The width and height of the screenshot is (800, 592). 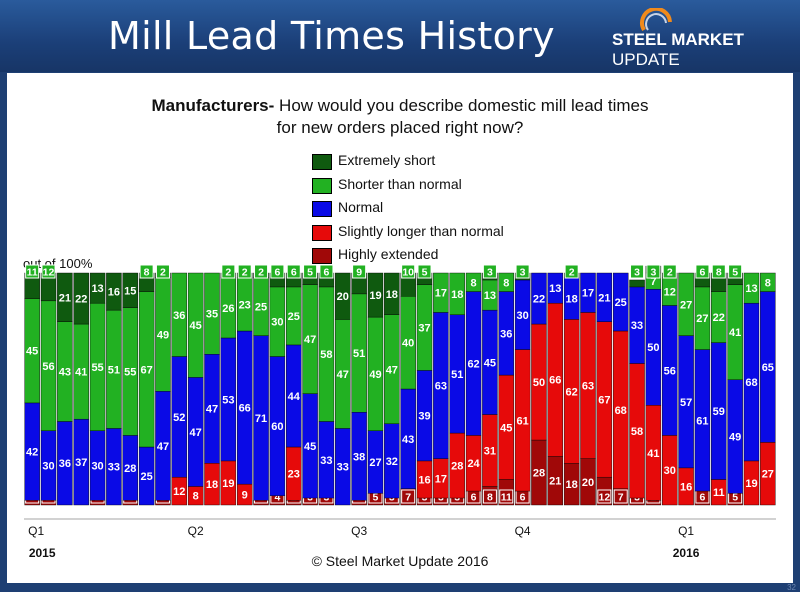 What do you see at coordinates (331, 36) in the screenshot?
I see `slide-title: Mill Lead Times History` at bounding box center [331, 36].